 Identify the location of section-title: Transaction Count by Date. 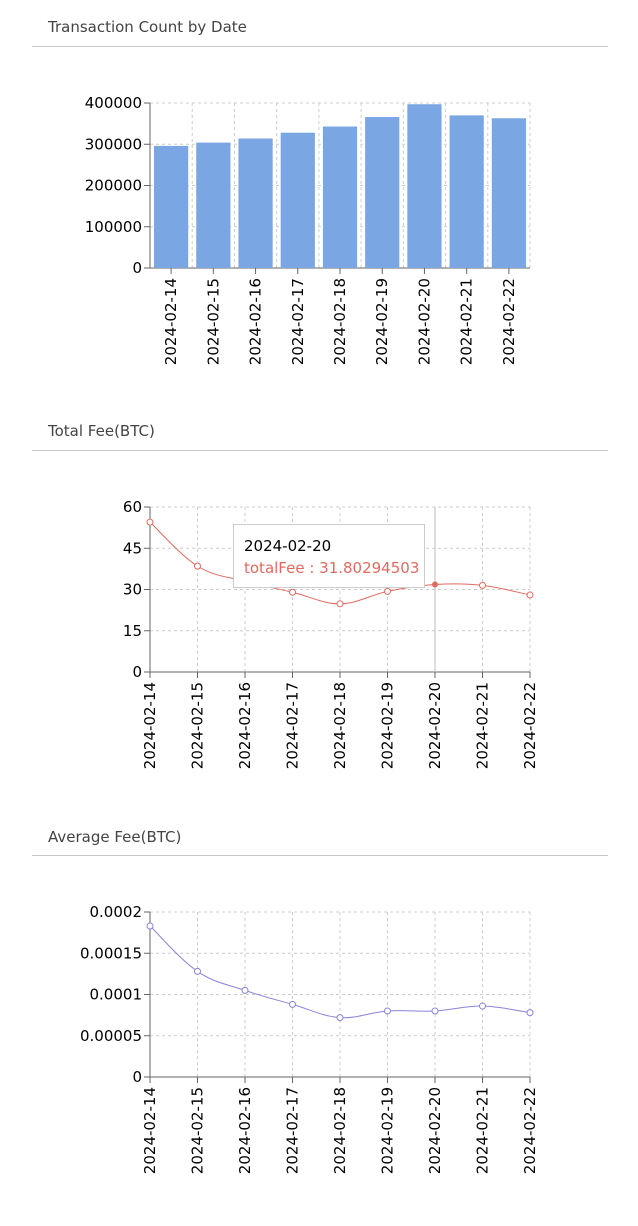
(147, 27).